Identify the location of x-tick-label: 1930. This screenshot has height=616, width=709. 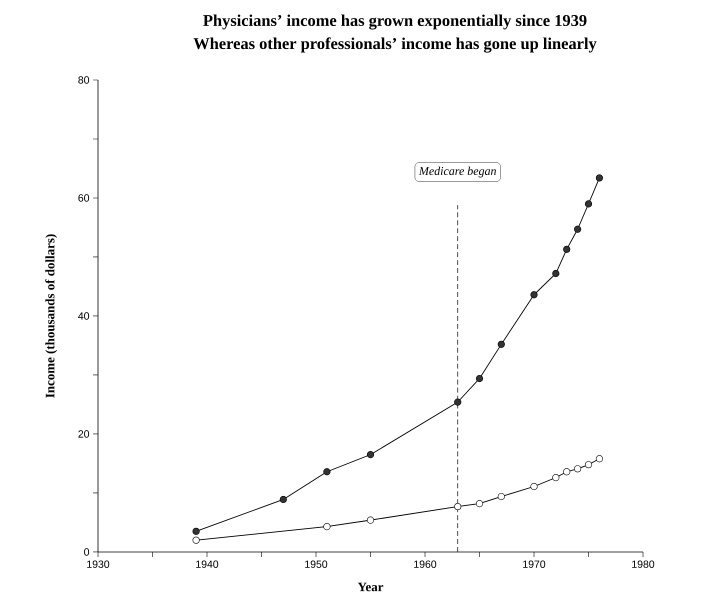
(98, 564).